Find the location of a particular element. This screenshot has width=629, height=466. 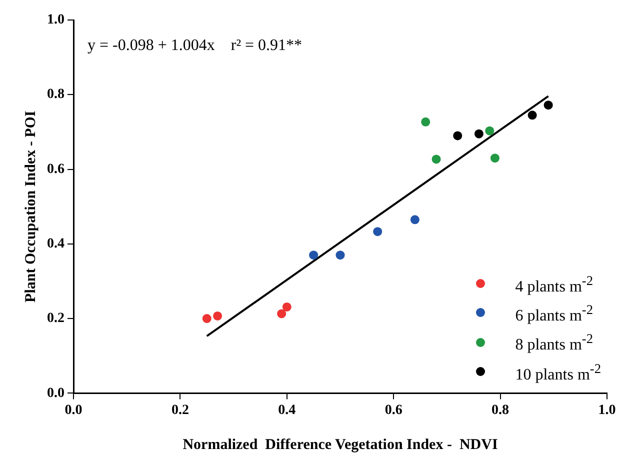

x-tick-label: 0.2 is located at coordinates (180, 410).